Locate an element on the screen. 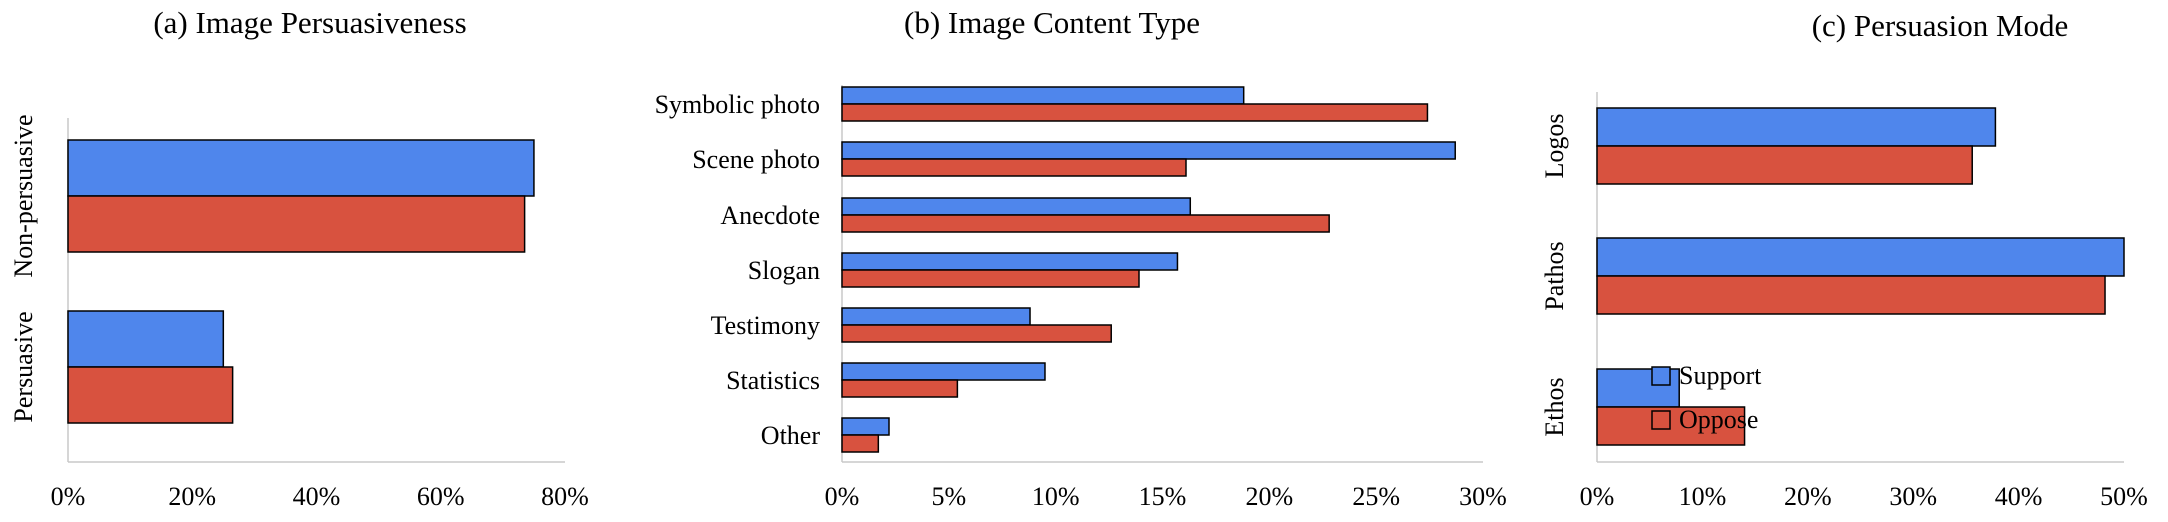 The width and height of the screenshot is (2168, 522). legend-oppose-label: Oppose is located at coordinates (1718, 419).